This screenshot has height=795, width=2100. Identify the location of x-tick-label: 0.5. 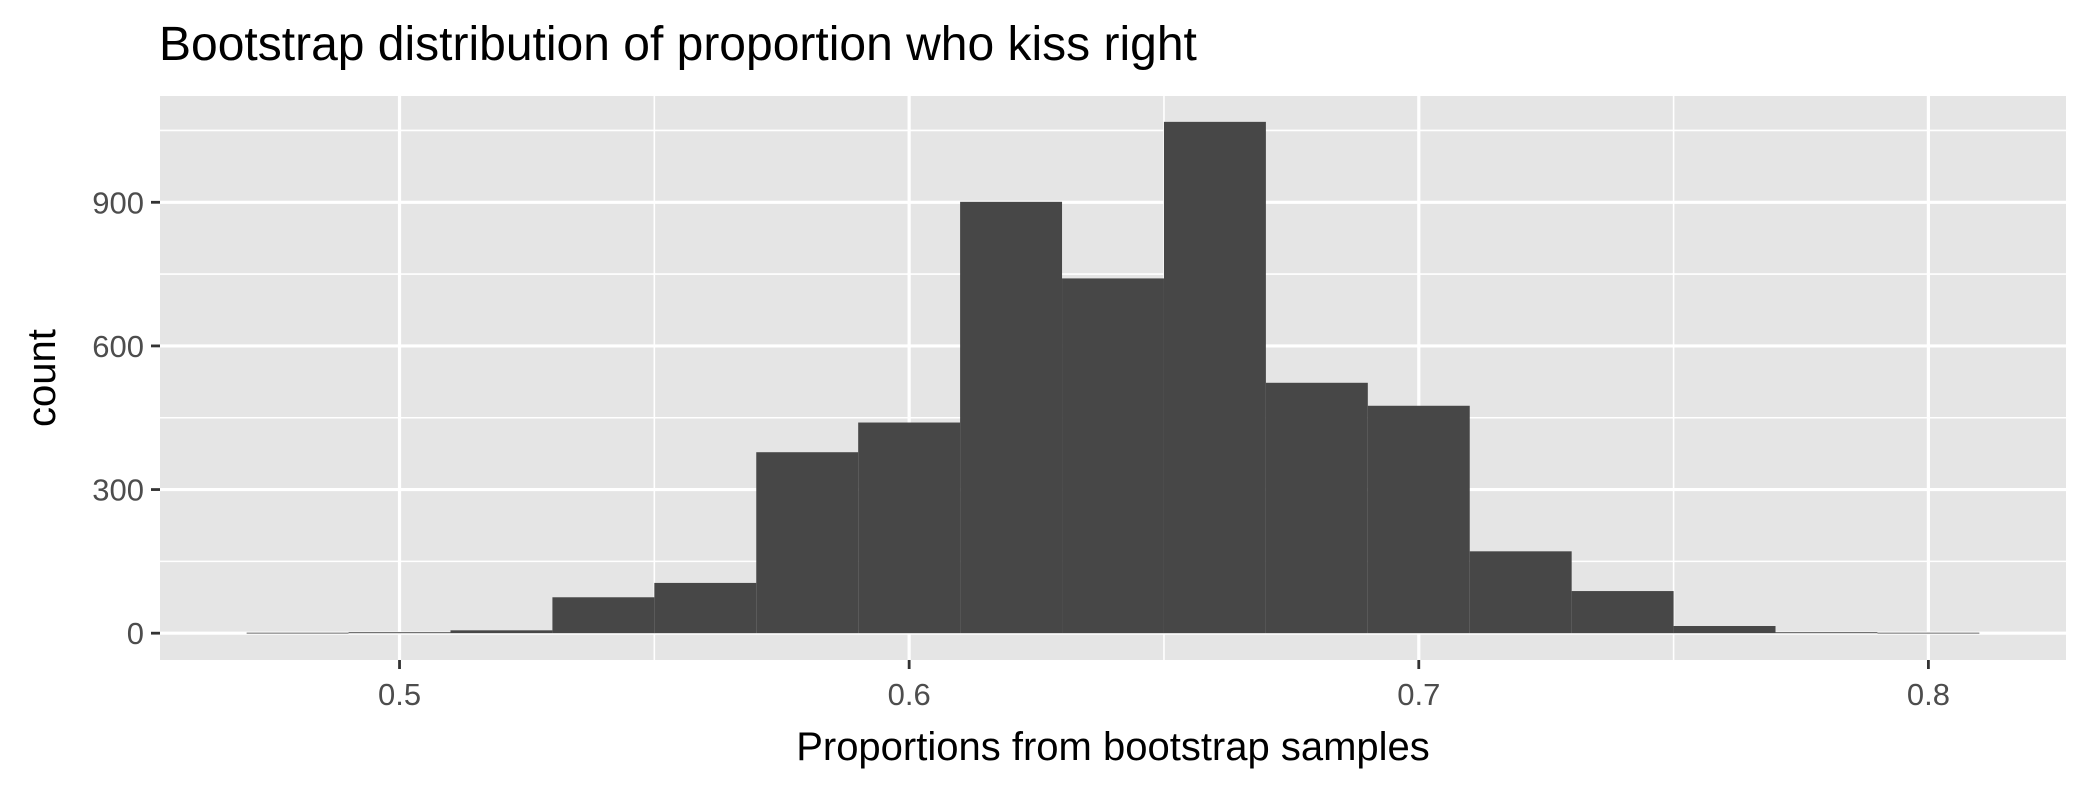
(399, 694).